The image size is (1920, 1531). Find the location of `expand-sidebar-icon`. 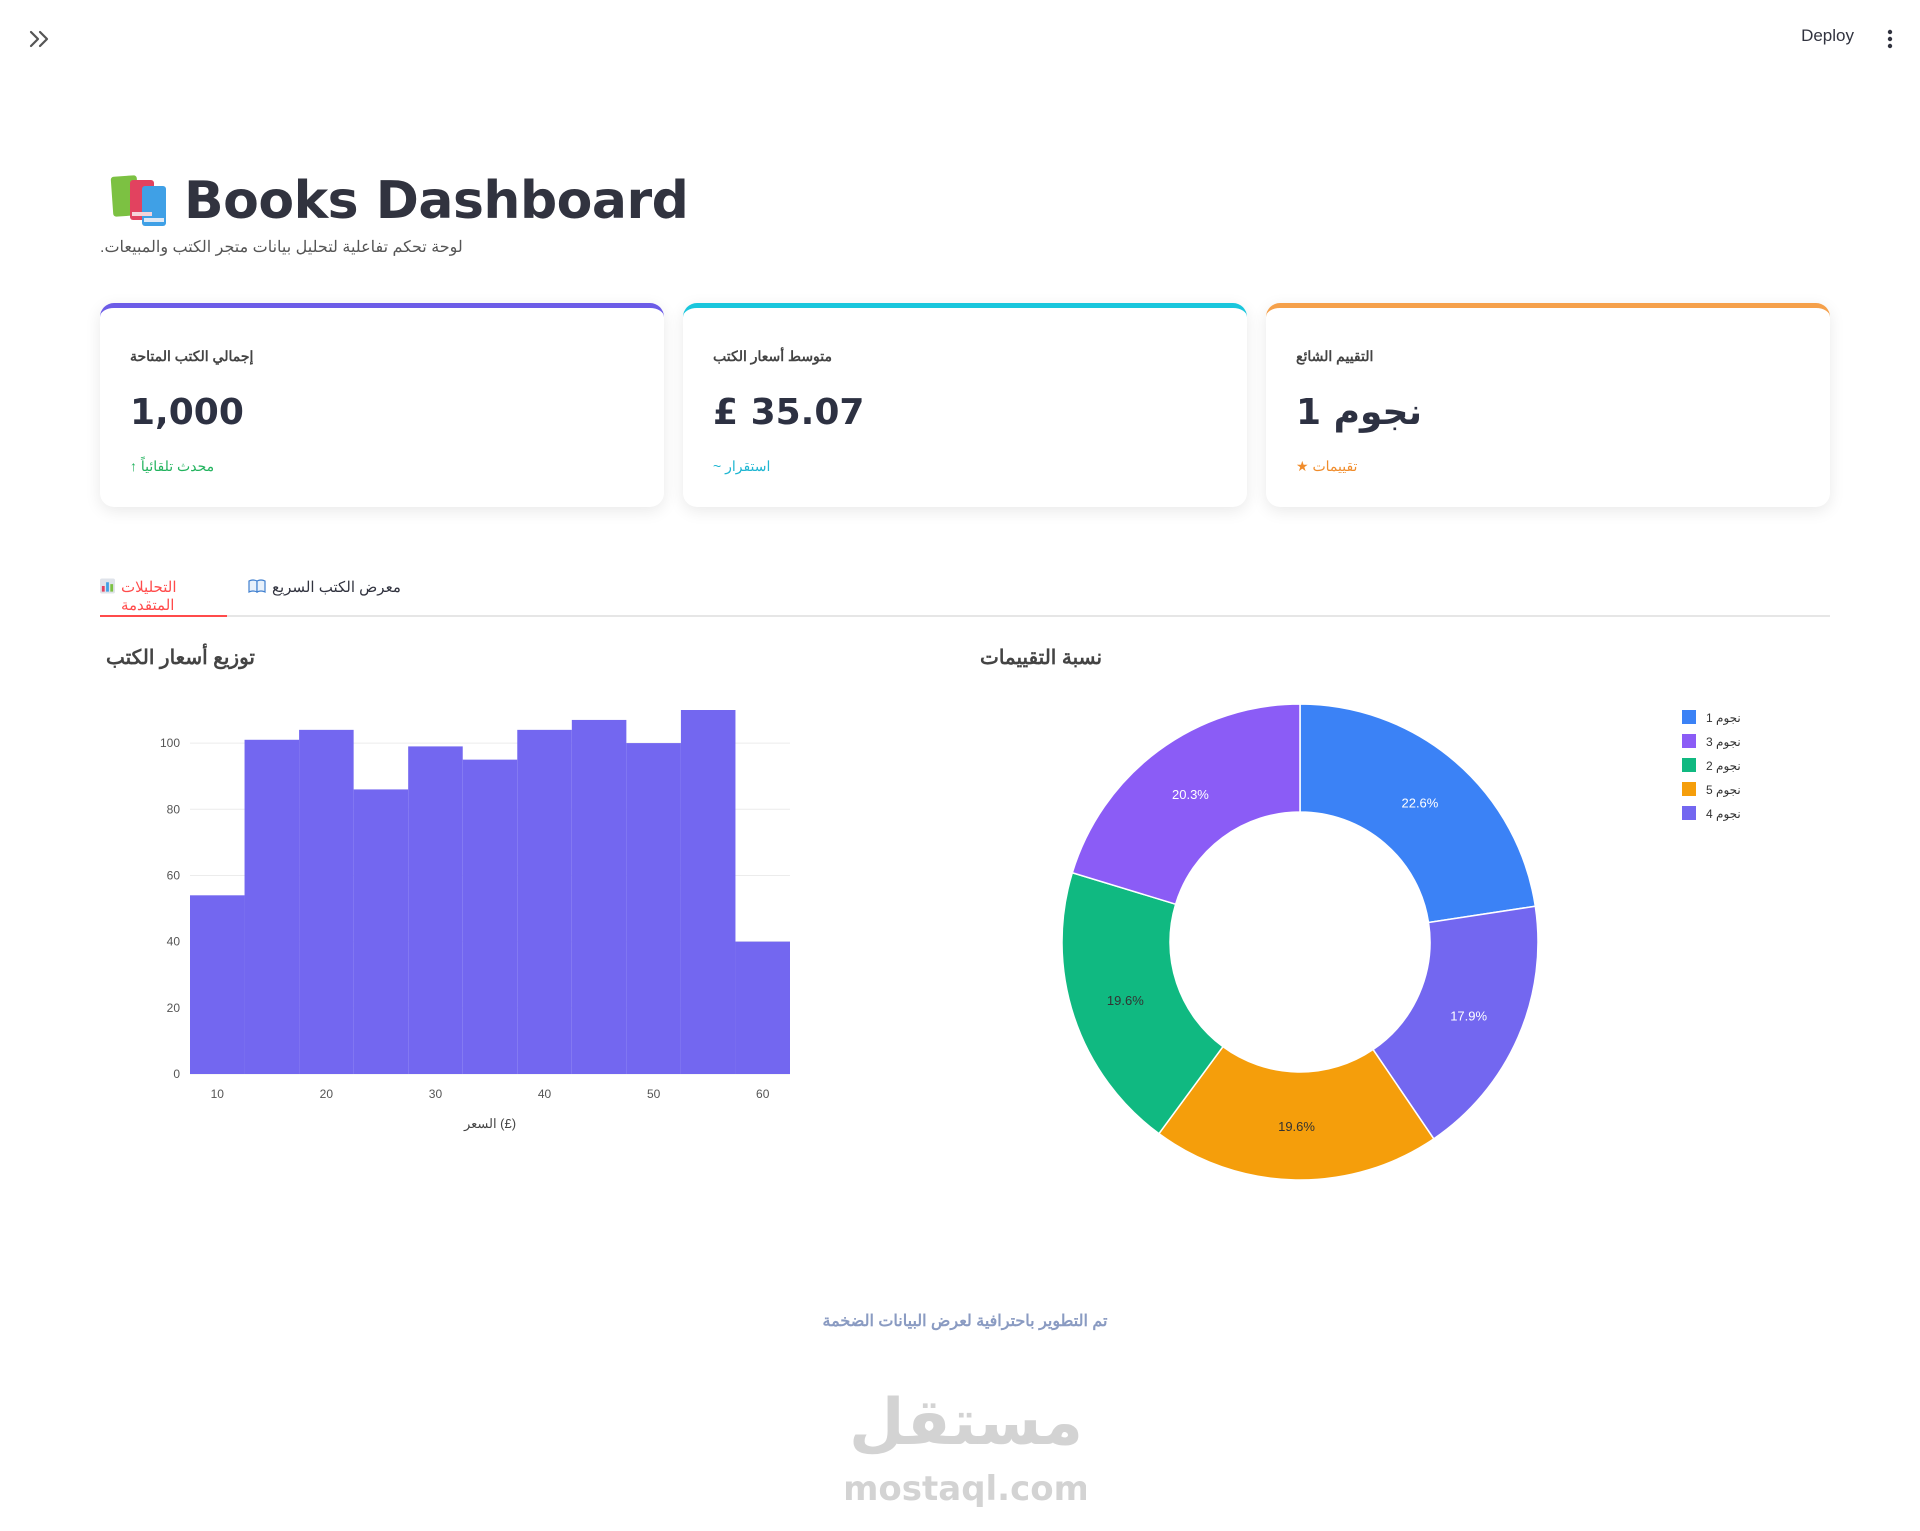

expand-sidebar-icon is located at coordinates (41, 39).